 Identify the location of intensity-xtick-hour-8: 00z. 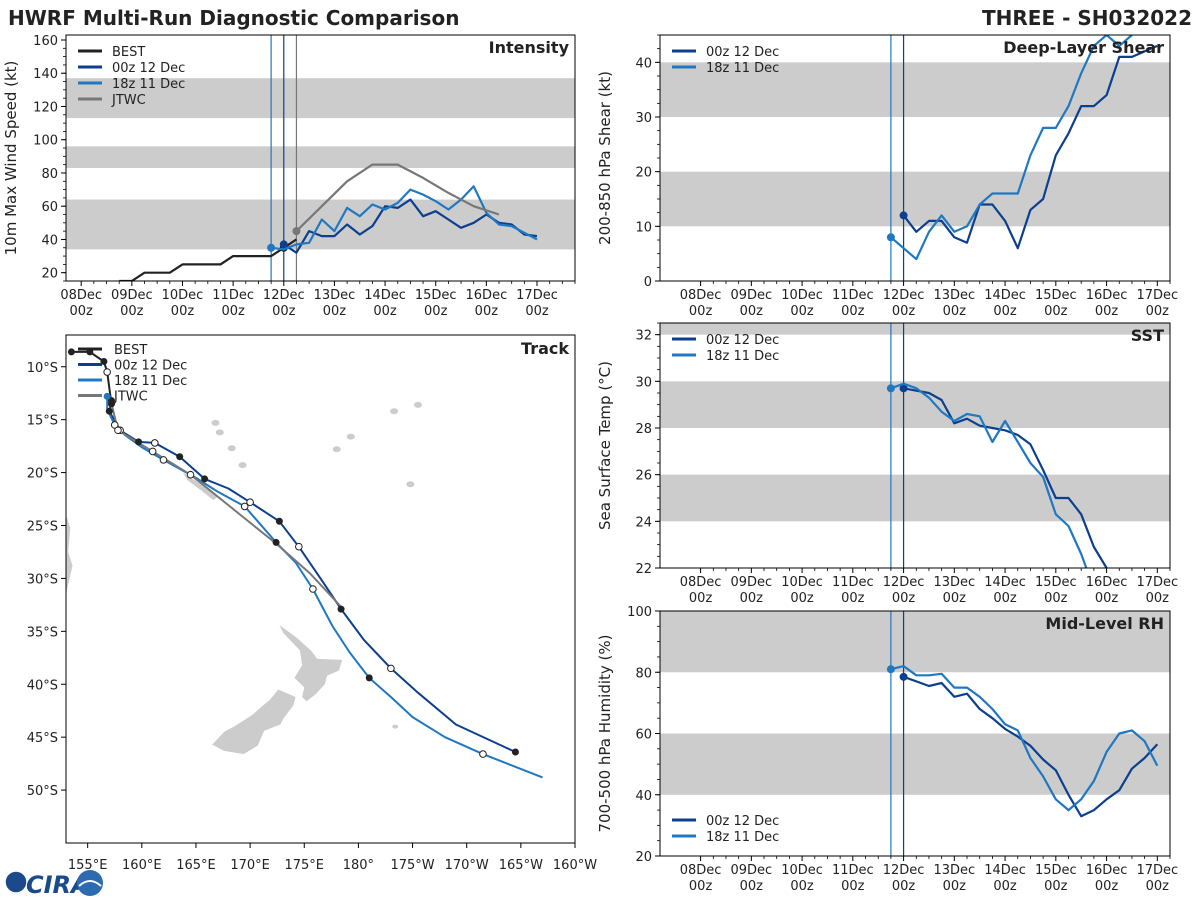
(487, 311).